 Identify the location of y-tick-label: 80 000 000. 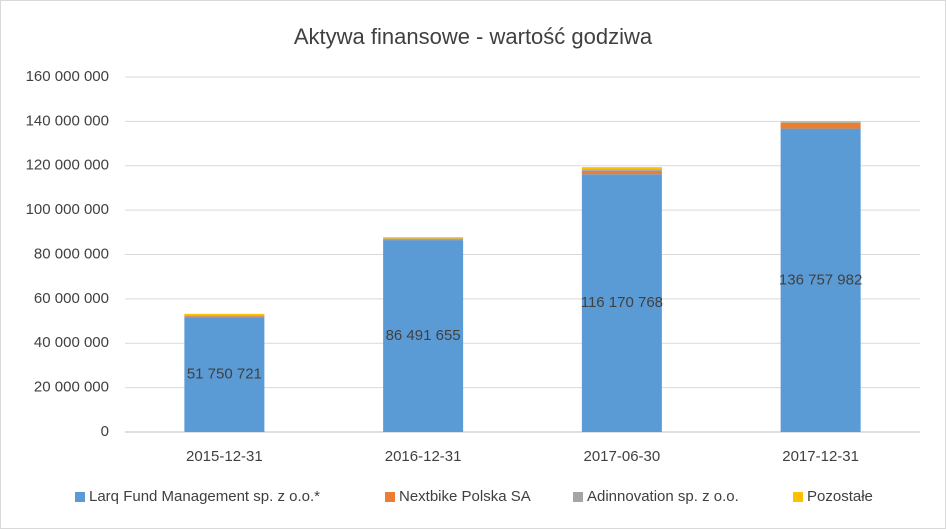
(71, 253).